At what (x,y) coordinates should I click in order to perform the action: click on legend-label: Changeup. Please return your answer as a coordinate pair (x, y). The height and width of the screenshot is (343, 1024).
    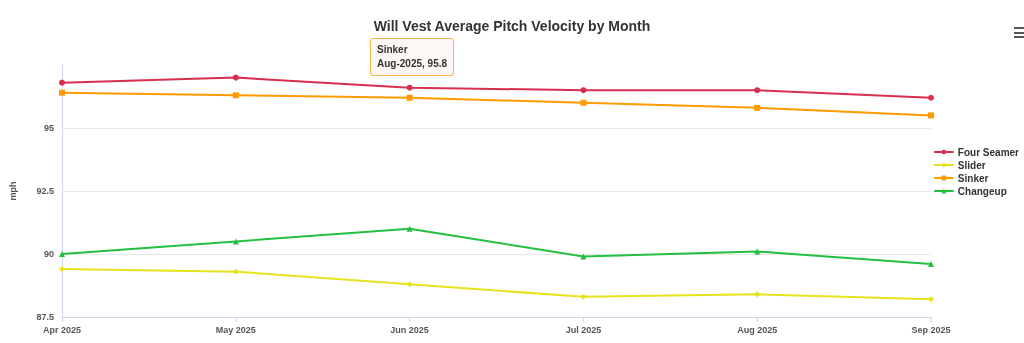
    Looking at the image, I should click on (982, 191).